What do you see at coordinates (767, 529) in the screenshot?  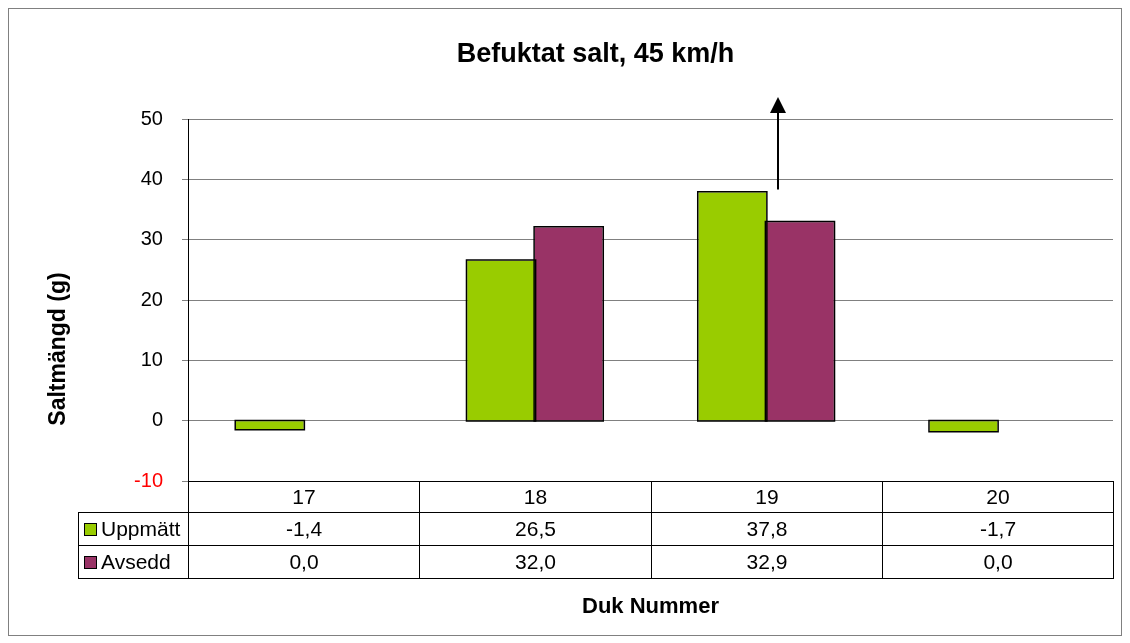 I see `data-label: 37,8` at bounding box center [767, 529].